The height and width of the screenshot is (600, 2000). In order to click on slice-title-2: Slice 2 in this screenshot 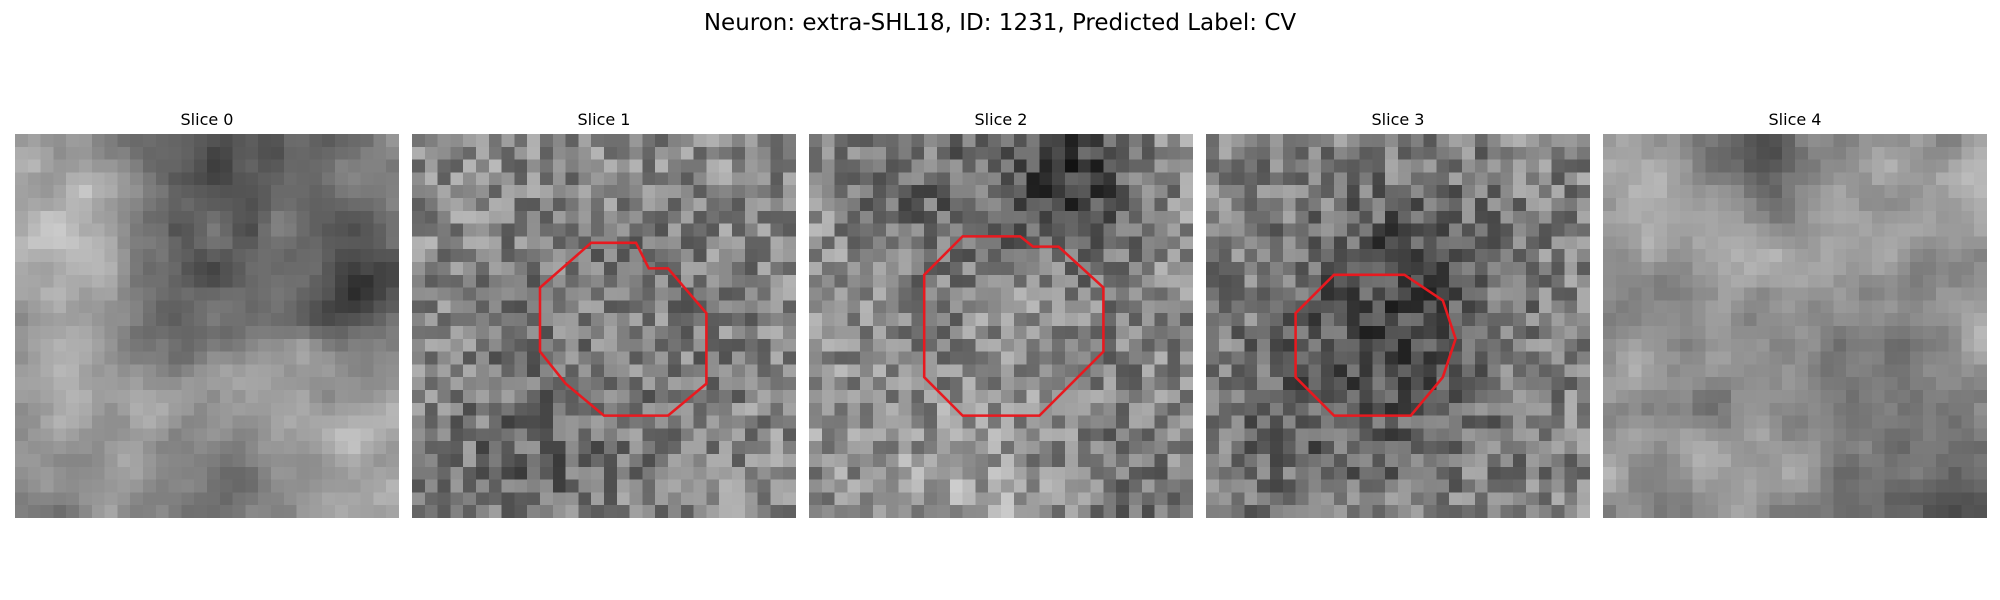, I will do `click(1001, 120)`.